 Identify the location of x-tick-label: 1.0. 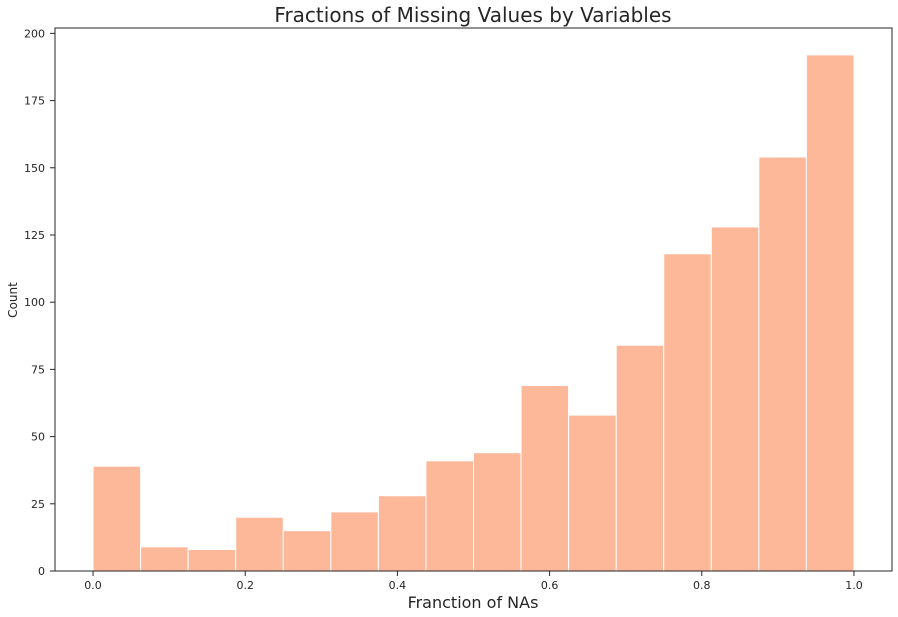
(854, 585).